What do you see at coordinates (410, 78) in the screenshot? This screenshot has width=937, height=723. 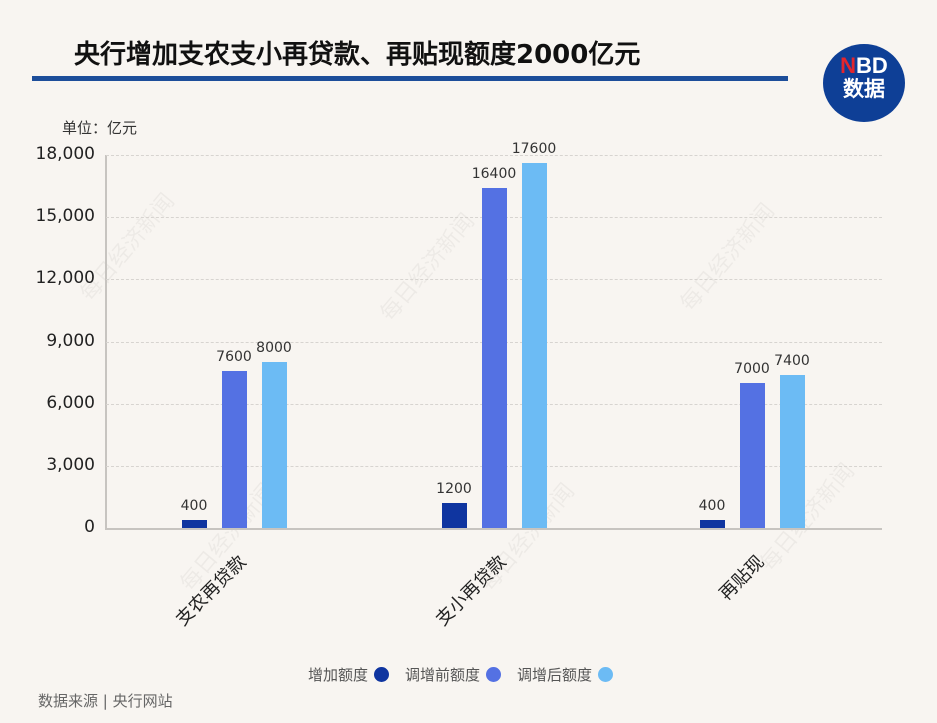 I see `title-rule` at bounding box center [410, 78].